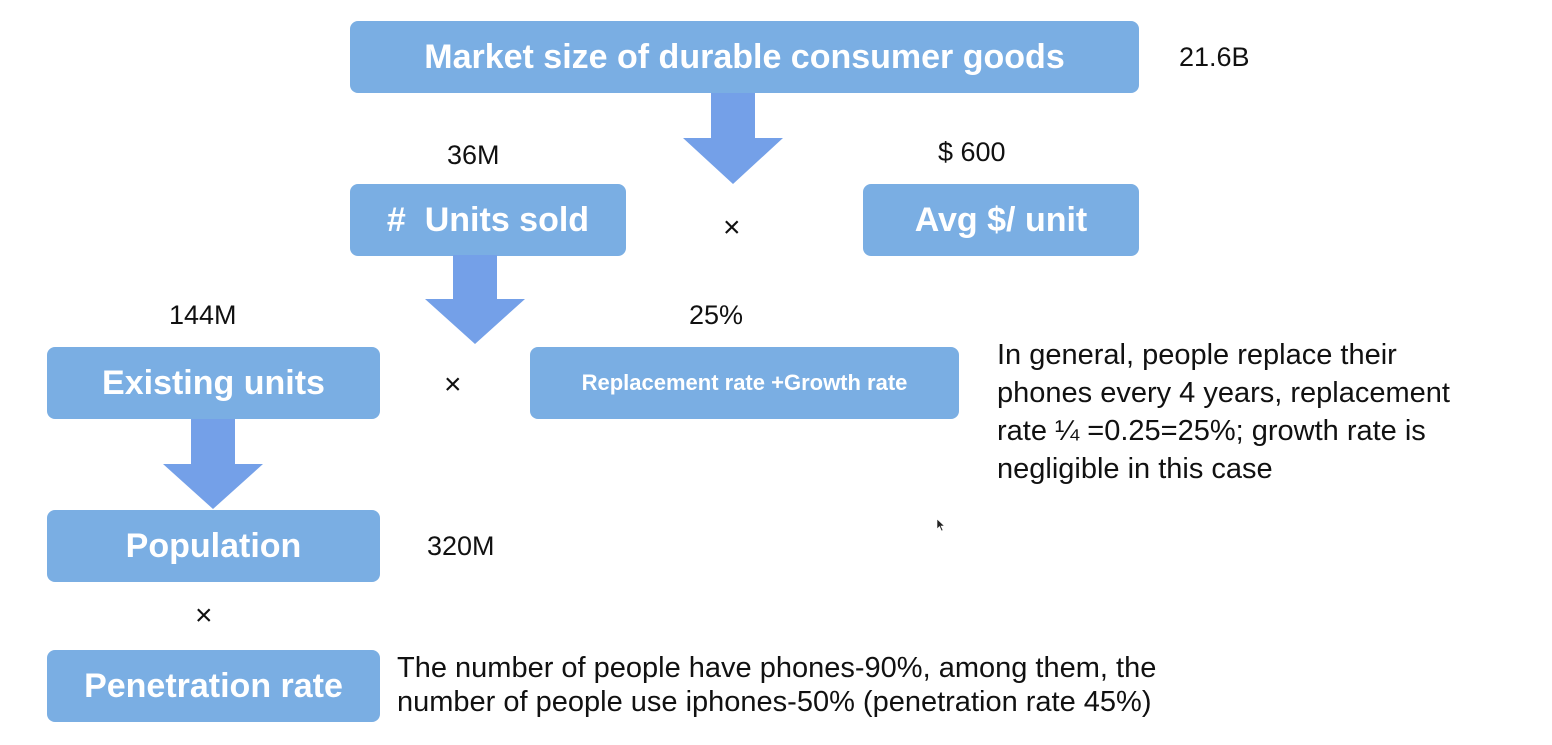 Image resolution: width=1552 pixels, height=745 pixels. I want to click on existing-units-box: Existing units, so click(213, 383).